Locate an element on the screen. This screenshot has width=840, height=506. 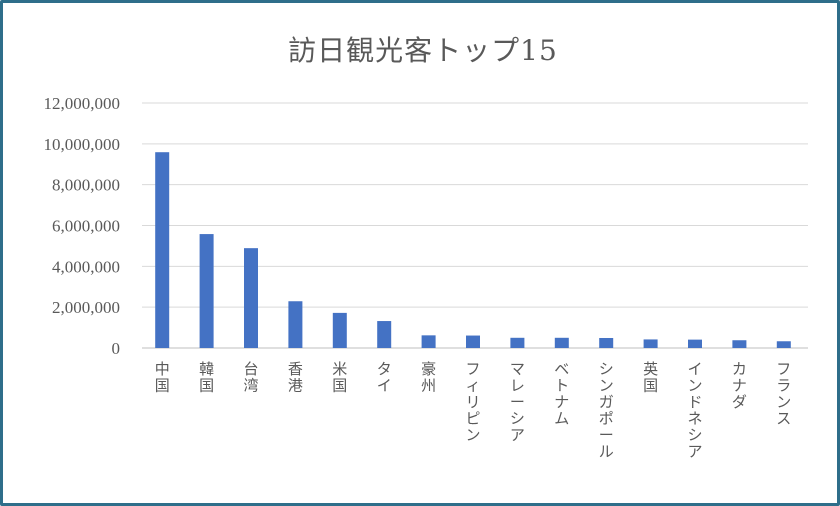
x-tick-label: インドネシア is located at coordinates (694, 410).